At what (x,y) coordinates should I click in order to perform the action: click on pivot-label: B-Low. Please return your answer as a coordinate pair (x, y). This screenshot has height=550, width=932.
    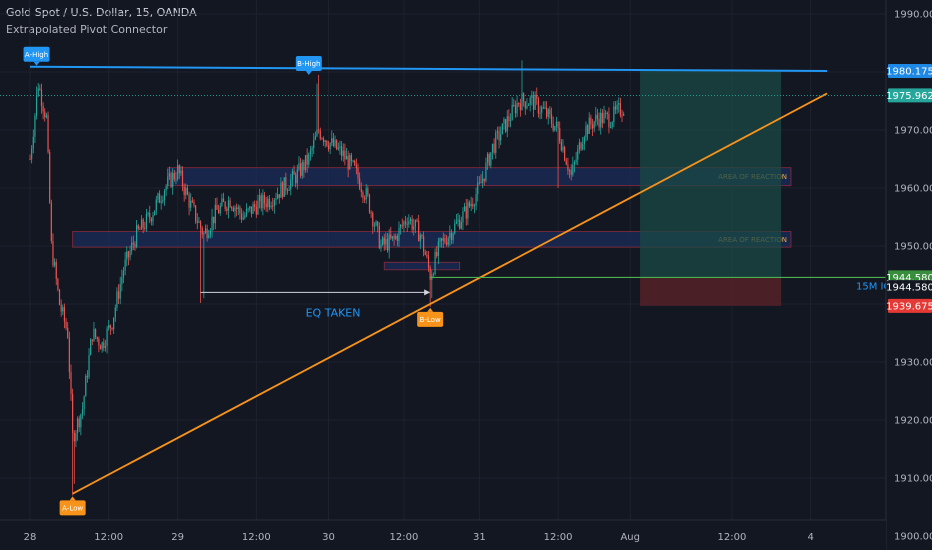
    Looking at the image, I should click on (430, 320).